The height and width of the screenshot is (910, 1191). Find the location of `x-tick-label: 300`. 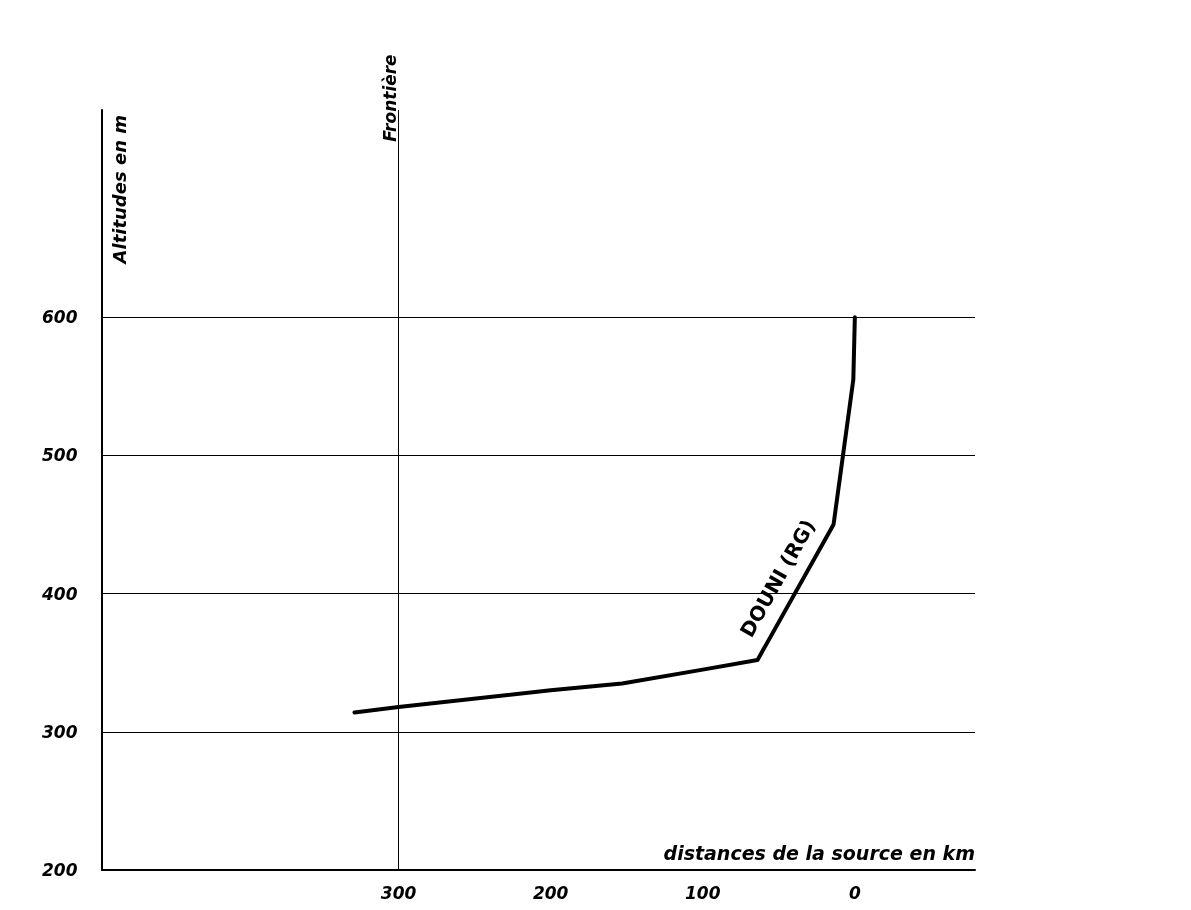

x-tick-label: 300 is located at coordinates (398, 892).